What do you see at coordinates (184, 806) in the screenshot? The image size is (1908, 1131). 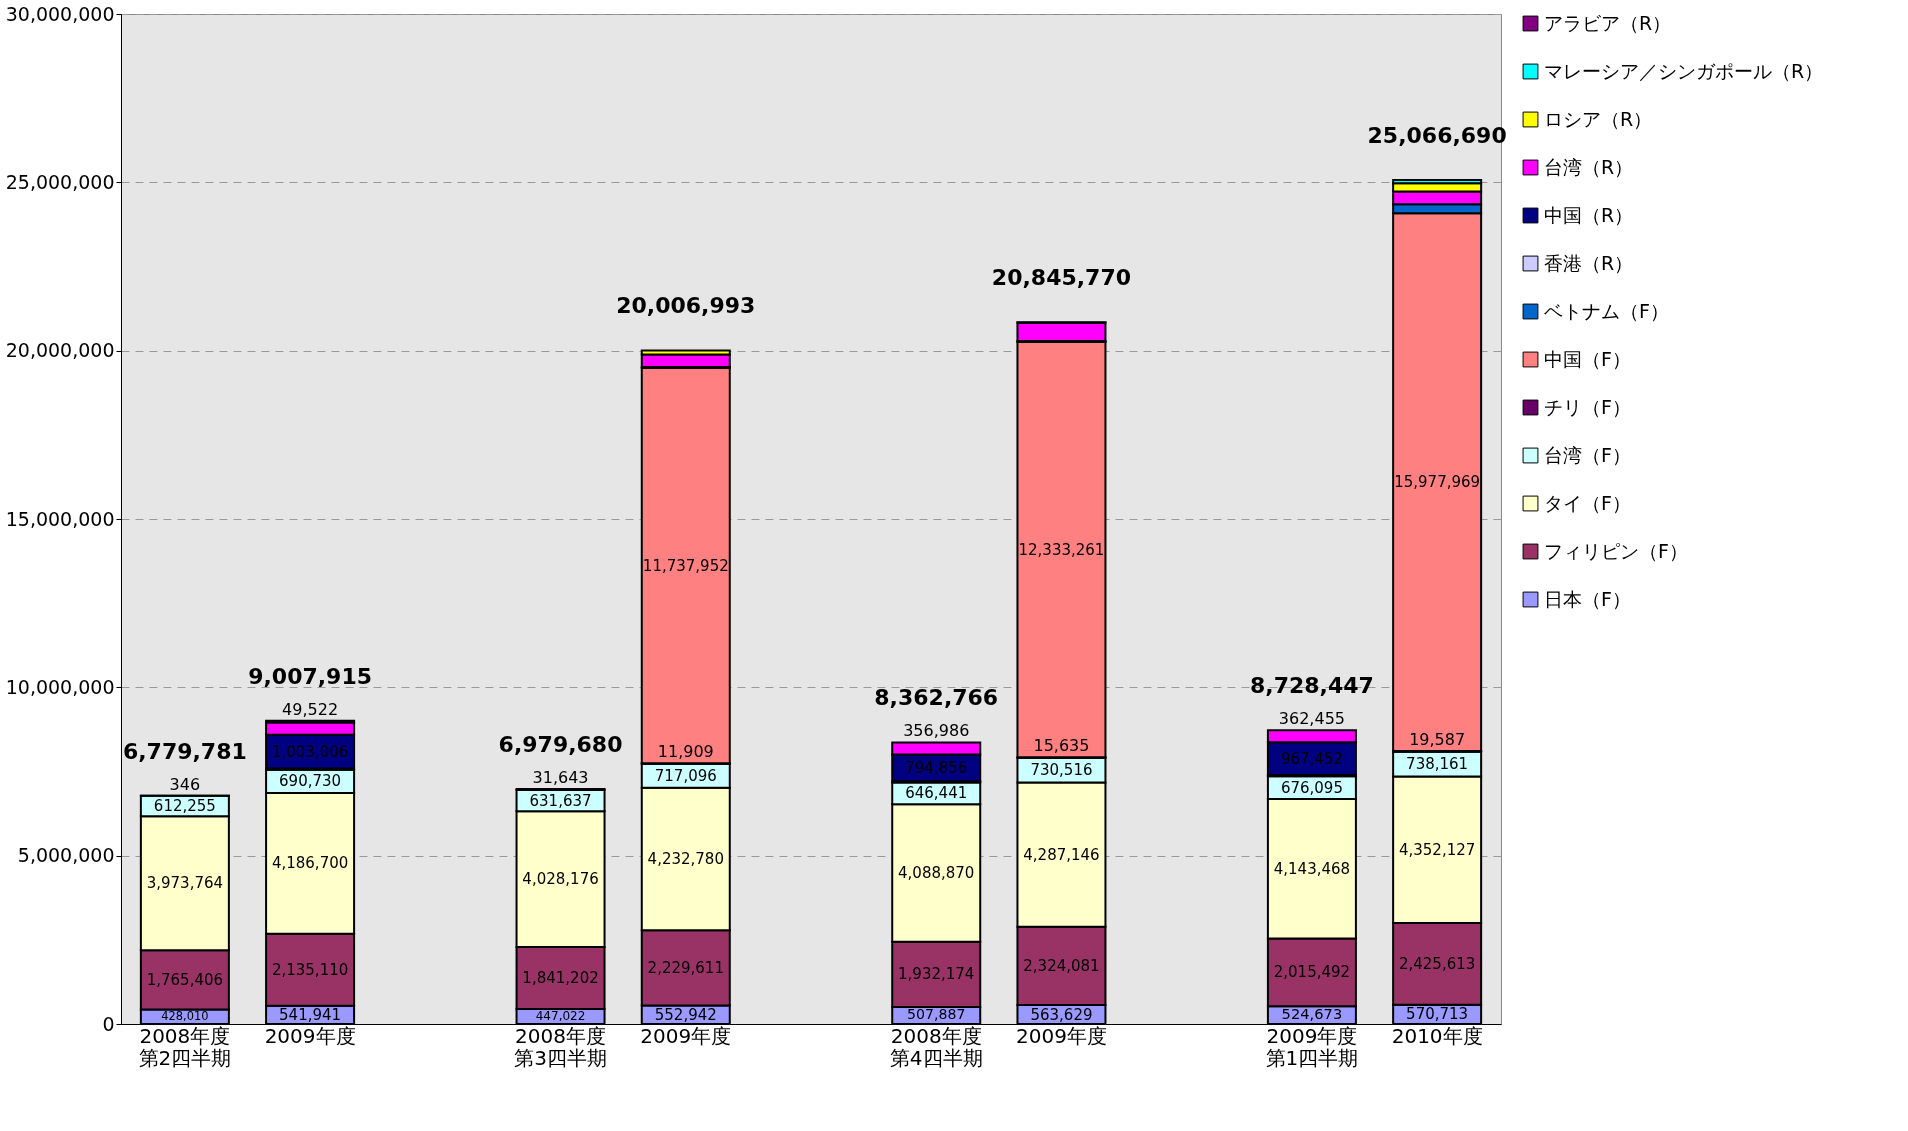 I see `data-label: 612,255` at bounding box center [184, 806].